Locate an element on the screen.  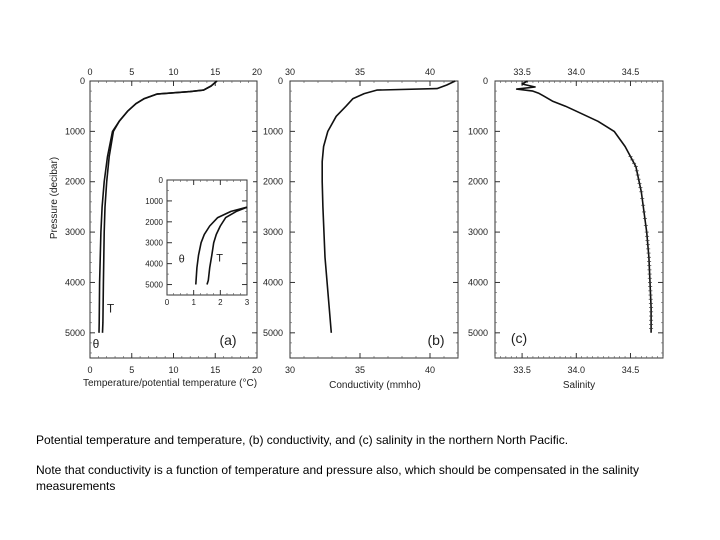
panel-a-ytick-label: 5000 is located at coordinates (75, 333).